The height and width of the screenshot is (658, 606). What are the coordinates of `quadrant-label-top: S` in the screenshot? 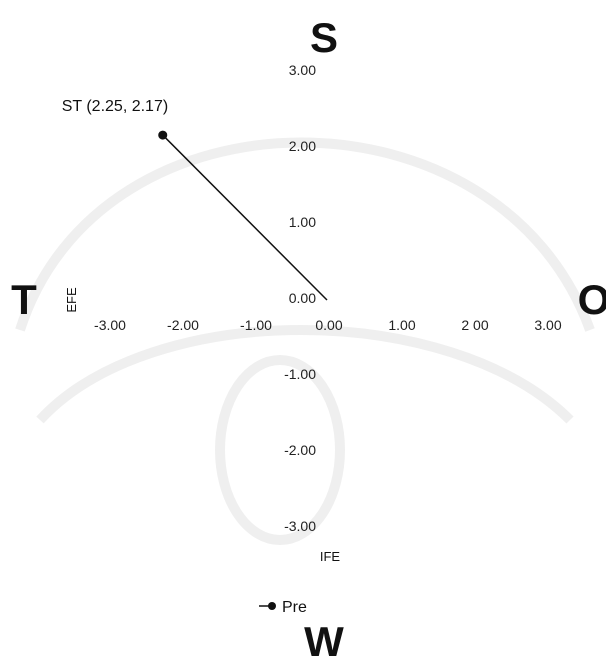 It's located at (324, 37).